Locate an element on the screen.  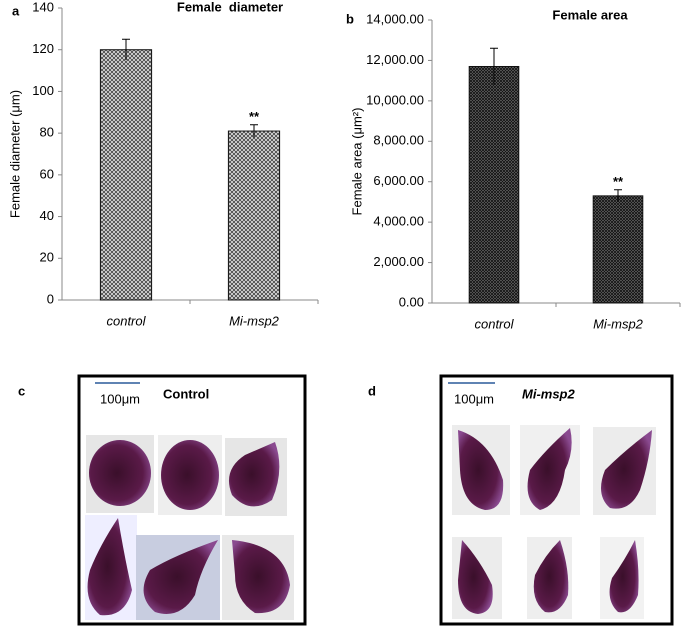
panel-label: c is located at coordinates (21, 390).